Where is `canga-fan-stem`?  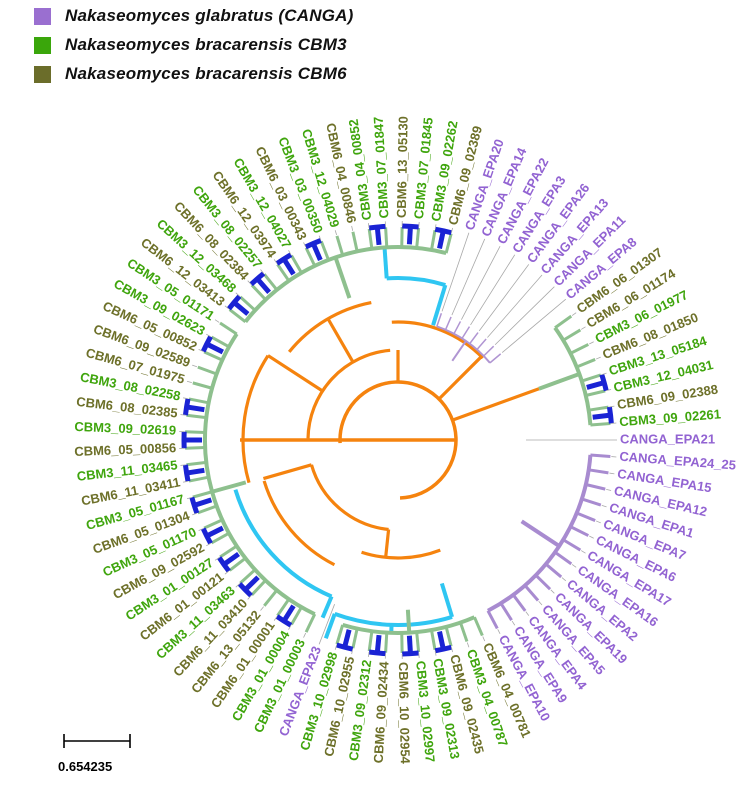
canga-fan-stem is located at coordinates (459, 351).